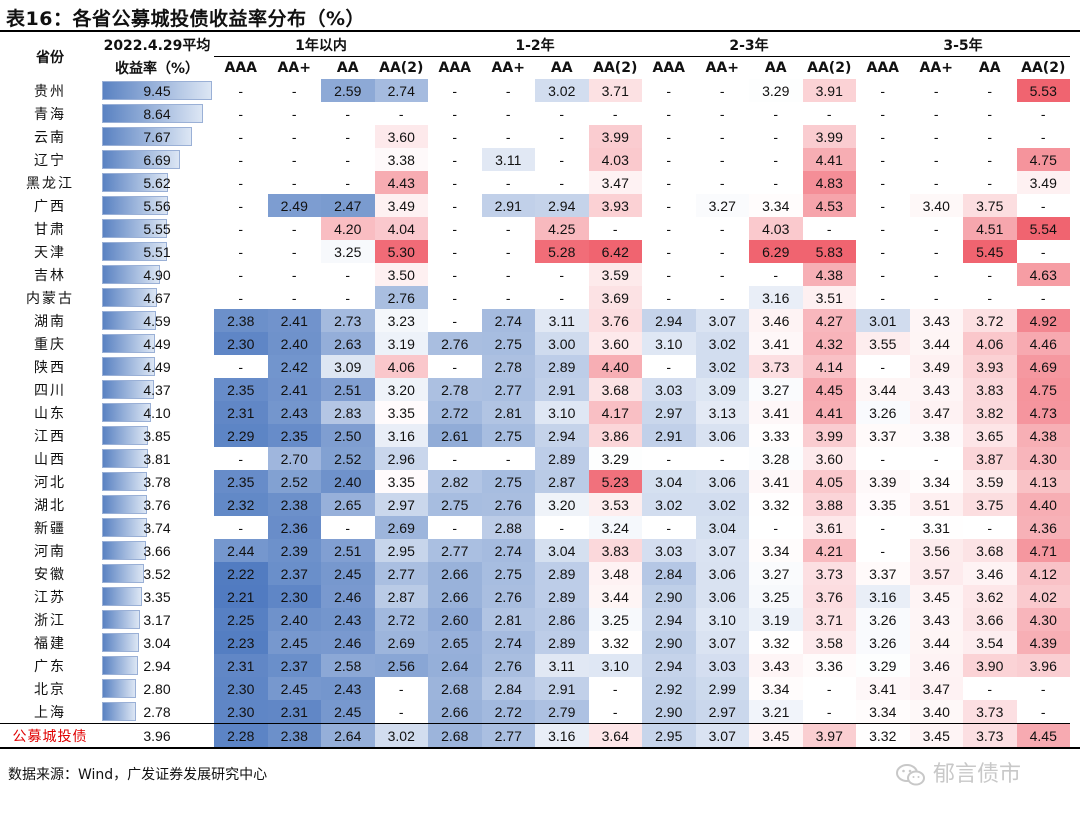  What do you see at coordinates (508, 68) in the screenshot?
I see `header-rating-1-1: AA+` at bounding box center [508, 68].